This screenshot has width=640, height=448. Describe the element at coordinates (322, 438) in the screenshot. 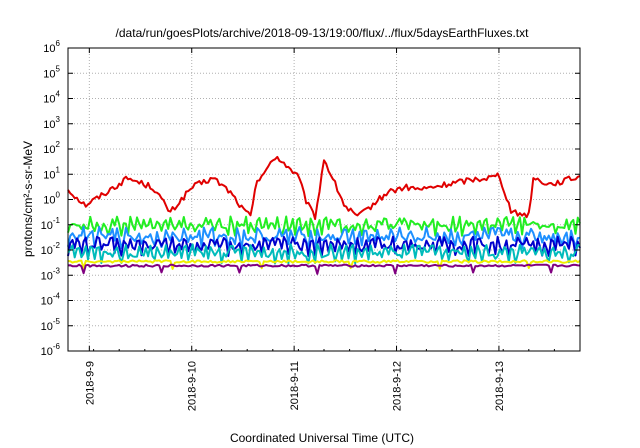

I see `x-axis-label: Coordinated Universal Time (UTC)` at that location.